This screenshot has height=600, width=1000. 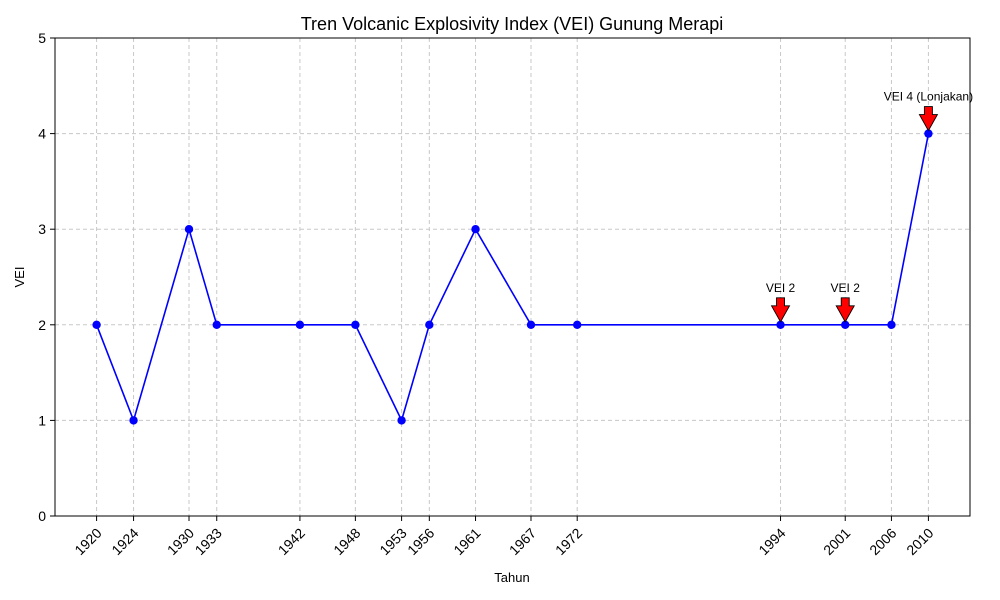 What do you see at coordinates (466, 541) in the screenshot?
I see `x-tick-label: 1961` at bounding box center [466, 541].